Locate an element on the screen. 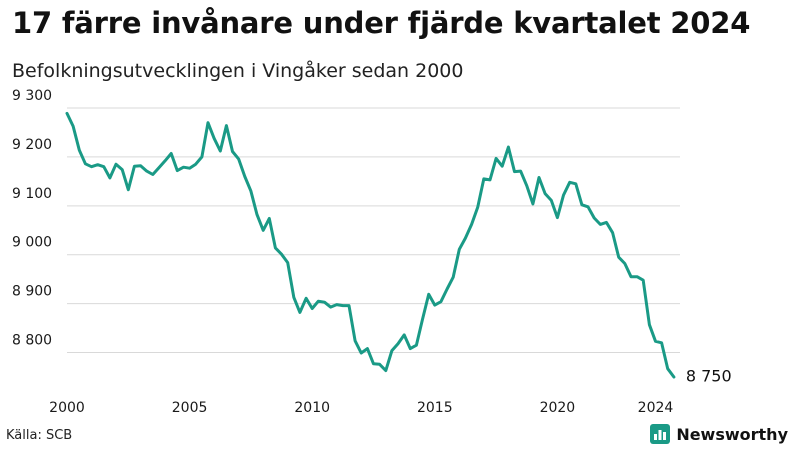 Image resolution: width=800 pixels, height=450 pixels. source-note: Källa: SCB is located at coordinates (39, 435).